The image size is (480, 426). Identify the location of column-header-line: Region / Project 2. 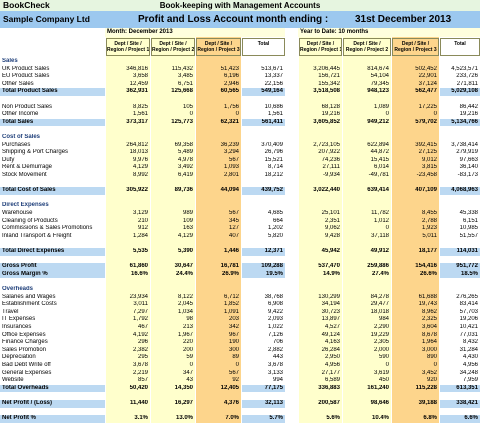
(367, 50).